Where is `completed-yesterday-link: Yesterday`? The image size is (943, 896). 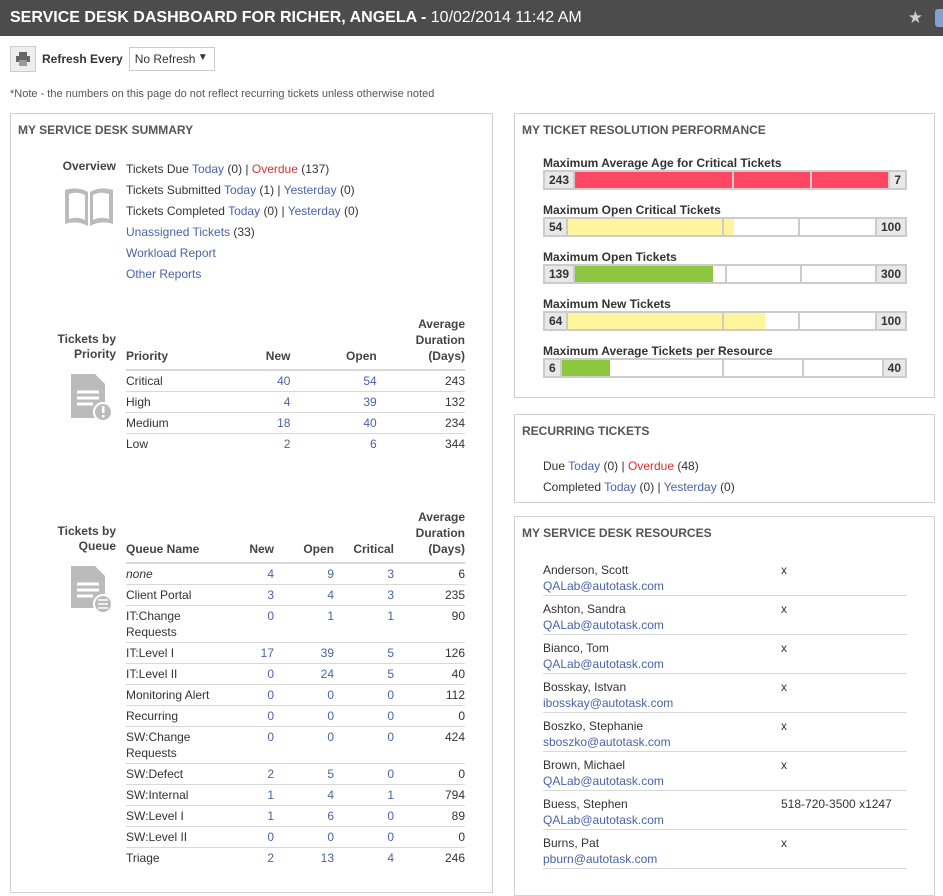 completed-yesterday-link: Yesterday is located at coordinates (314, 211).